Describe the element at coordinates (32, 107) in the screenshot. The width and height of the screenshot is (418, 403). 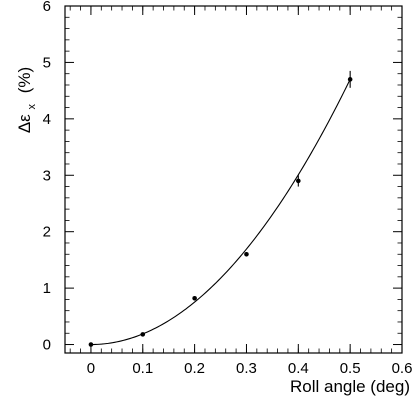
I see `y-axis-subscript: x` at that location.